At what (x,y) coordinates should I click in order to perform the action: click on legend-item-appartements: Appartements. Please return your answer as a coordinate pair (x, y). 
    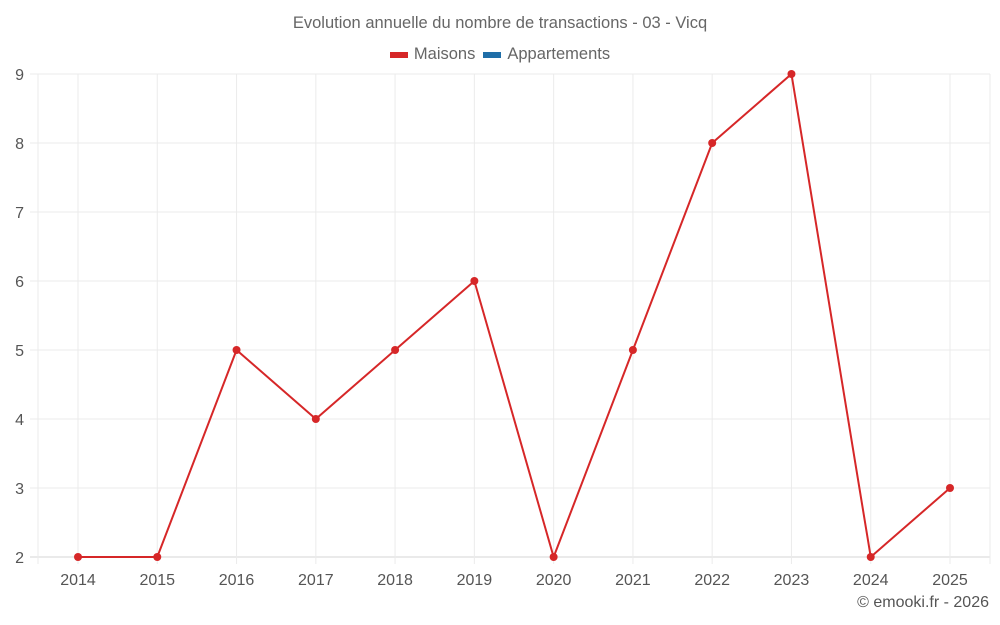
    Looking at the image, I should click on (546, 54).